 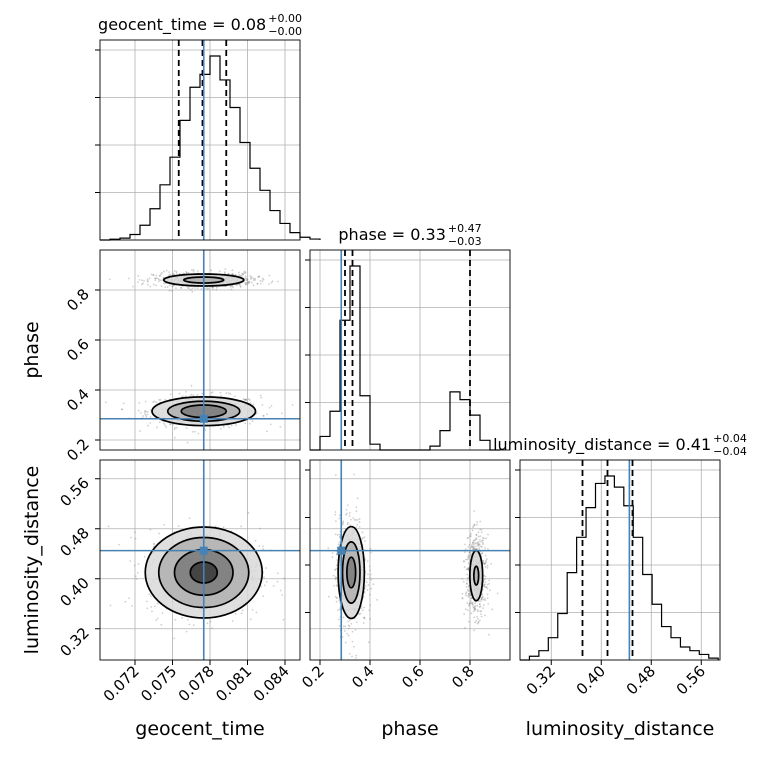 I want to click on x-tick-label: 0.6, so click(x=413, y=677).